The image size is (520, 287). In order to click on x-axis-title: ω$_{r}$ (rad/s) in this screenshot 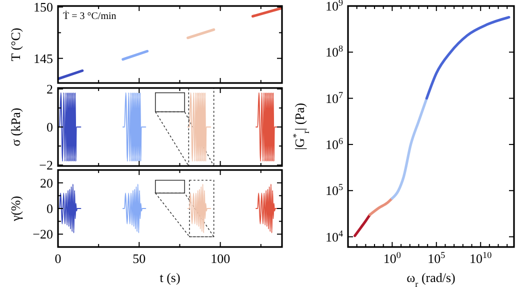, I will do `click(431, 278)`.